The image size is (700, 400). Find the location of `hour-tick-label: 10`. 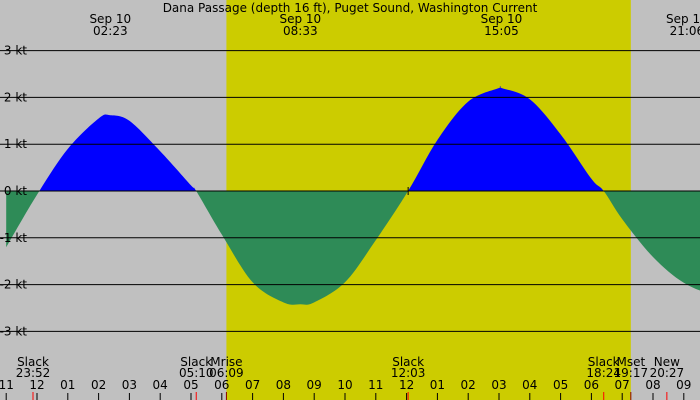

hour-tick-label: 10 is located at coordinates (344, 385).